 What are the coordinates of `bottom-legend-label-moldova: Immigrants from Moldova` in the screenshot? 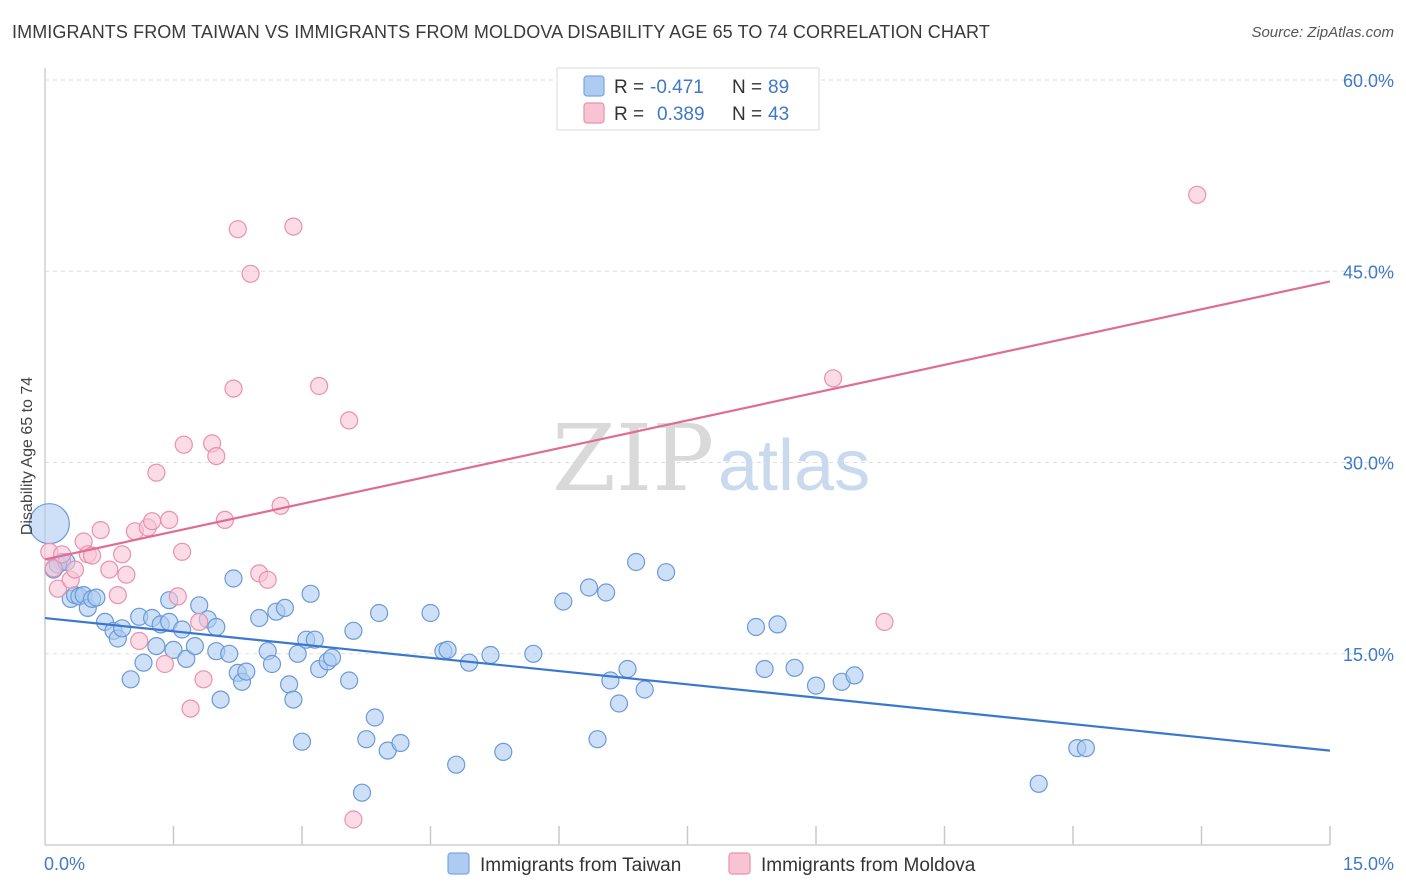 It's located at (868, 865).